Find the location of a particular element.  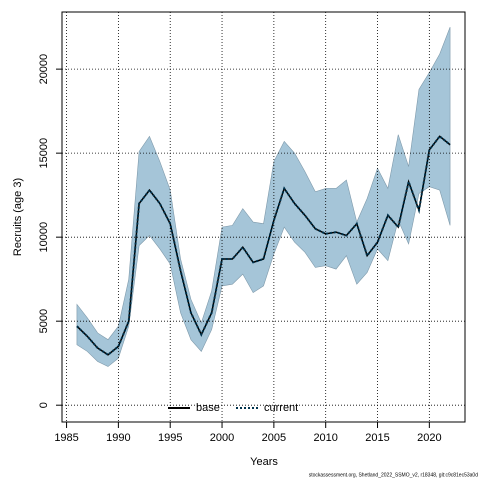

y-tick-label: 0 is located at coordinates (44, 405).